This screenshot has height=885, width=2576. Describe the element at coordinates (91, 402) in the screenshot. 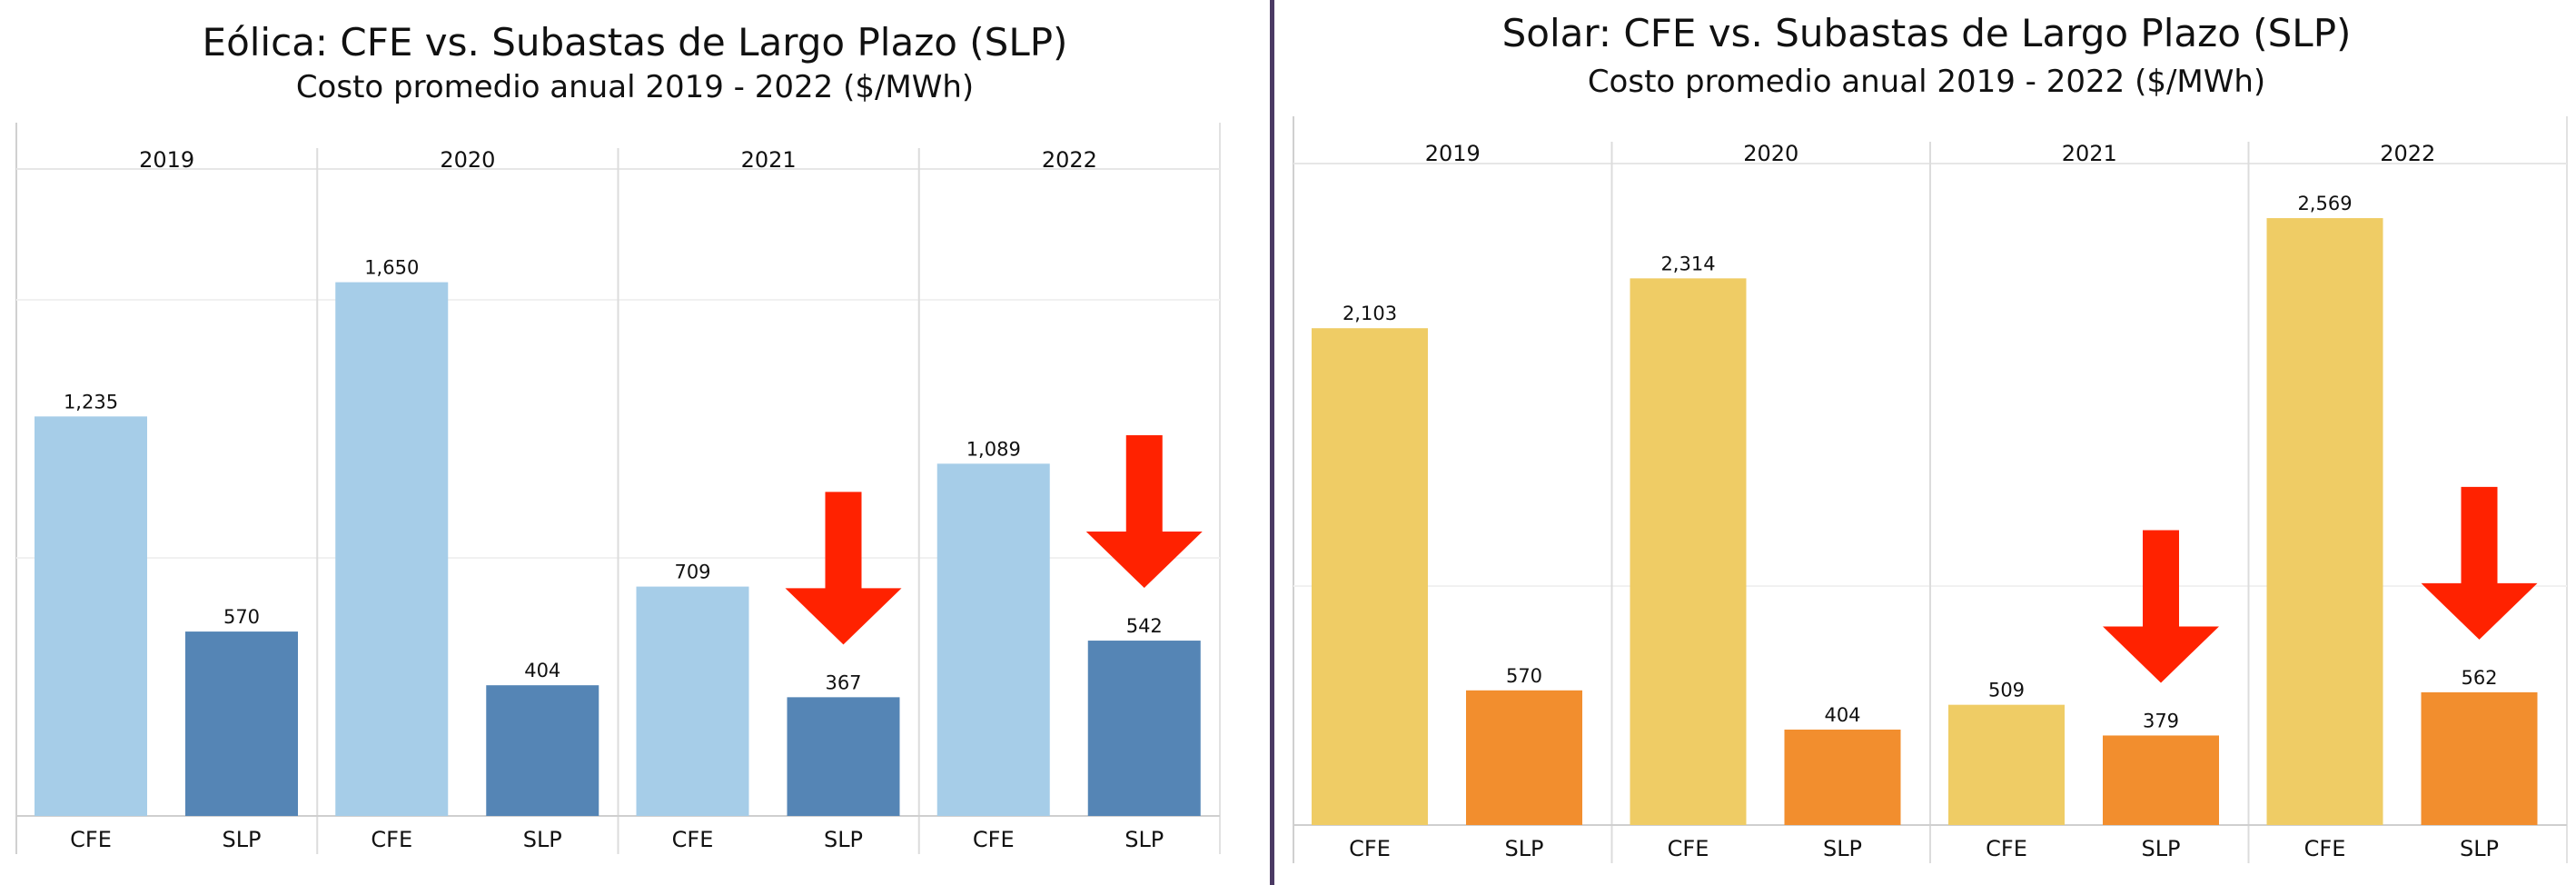

I see `data-label-cfe-2019: 1,235` at that location.